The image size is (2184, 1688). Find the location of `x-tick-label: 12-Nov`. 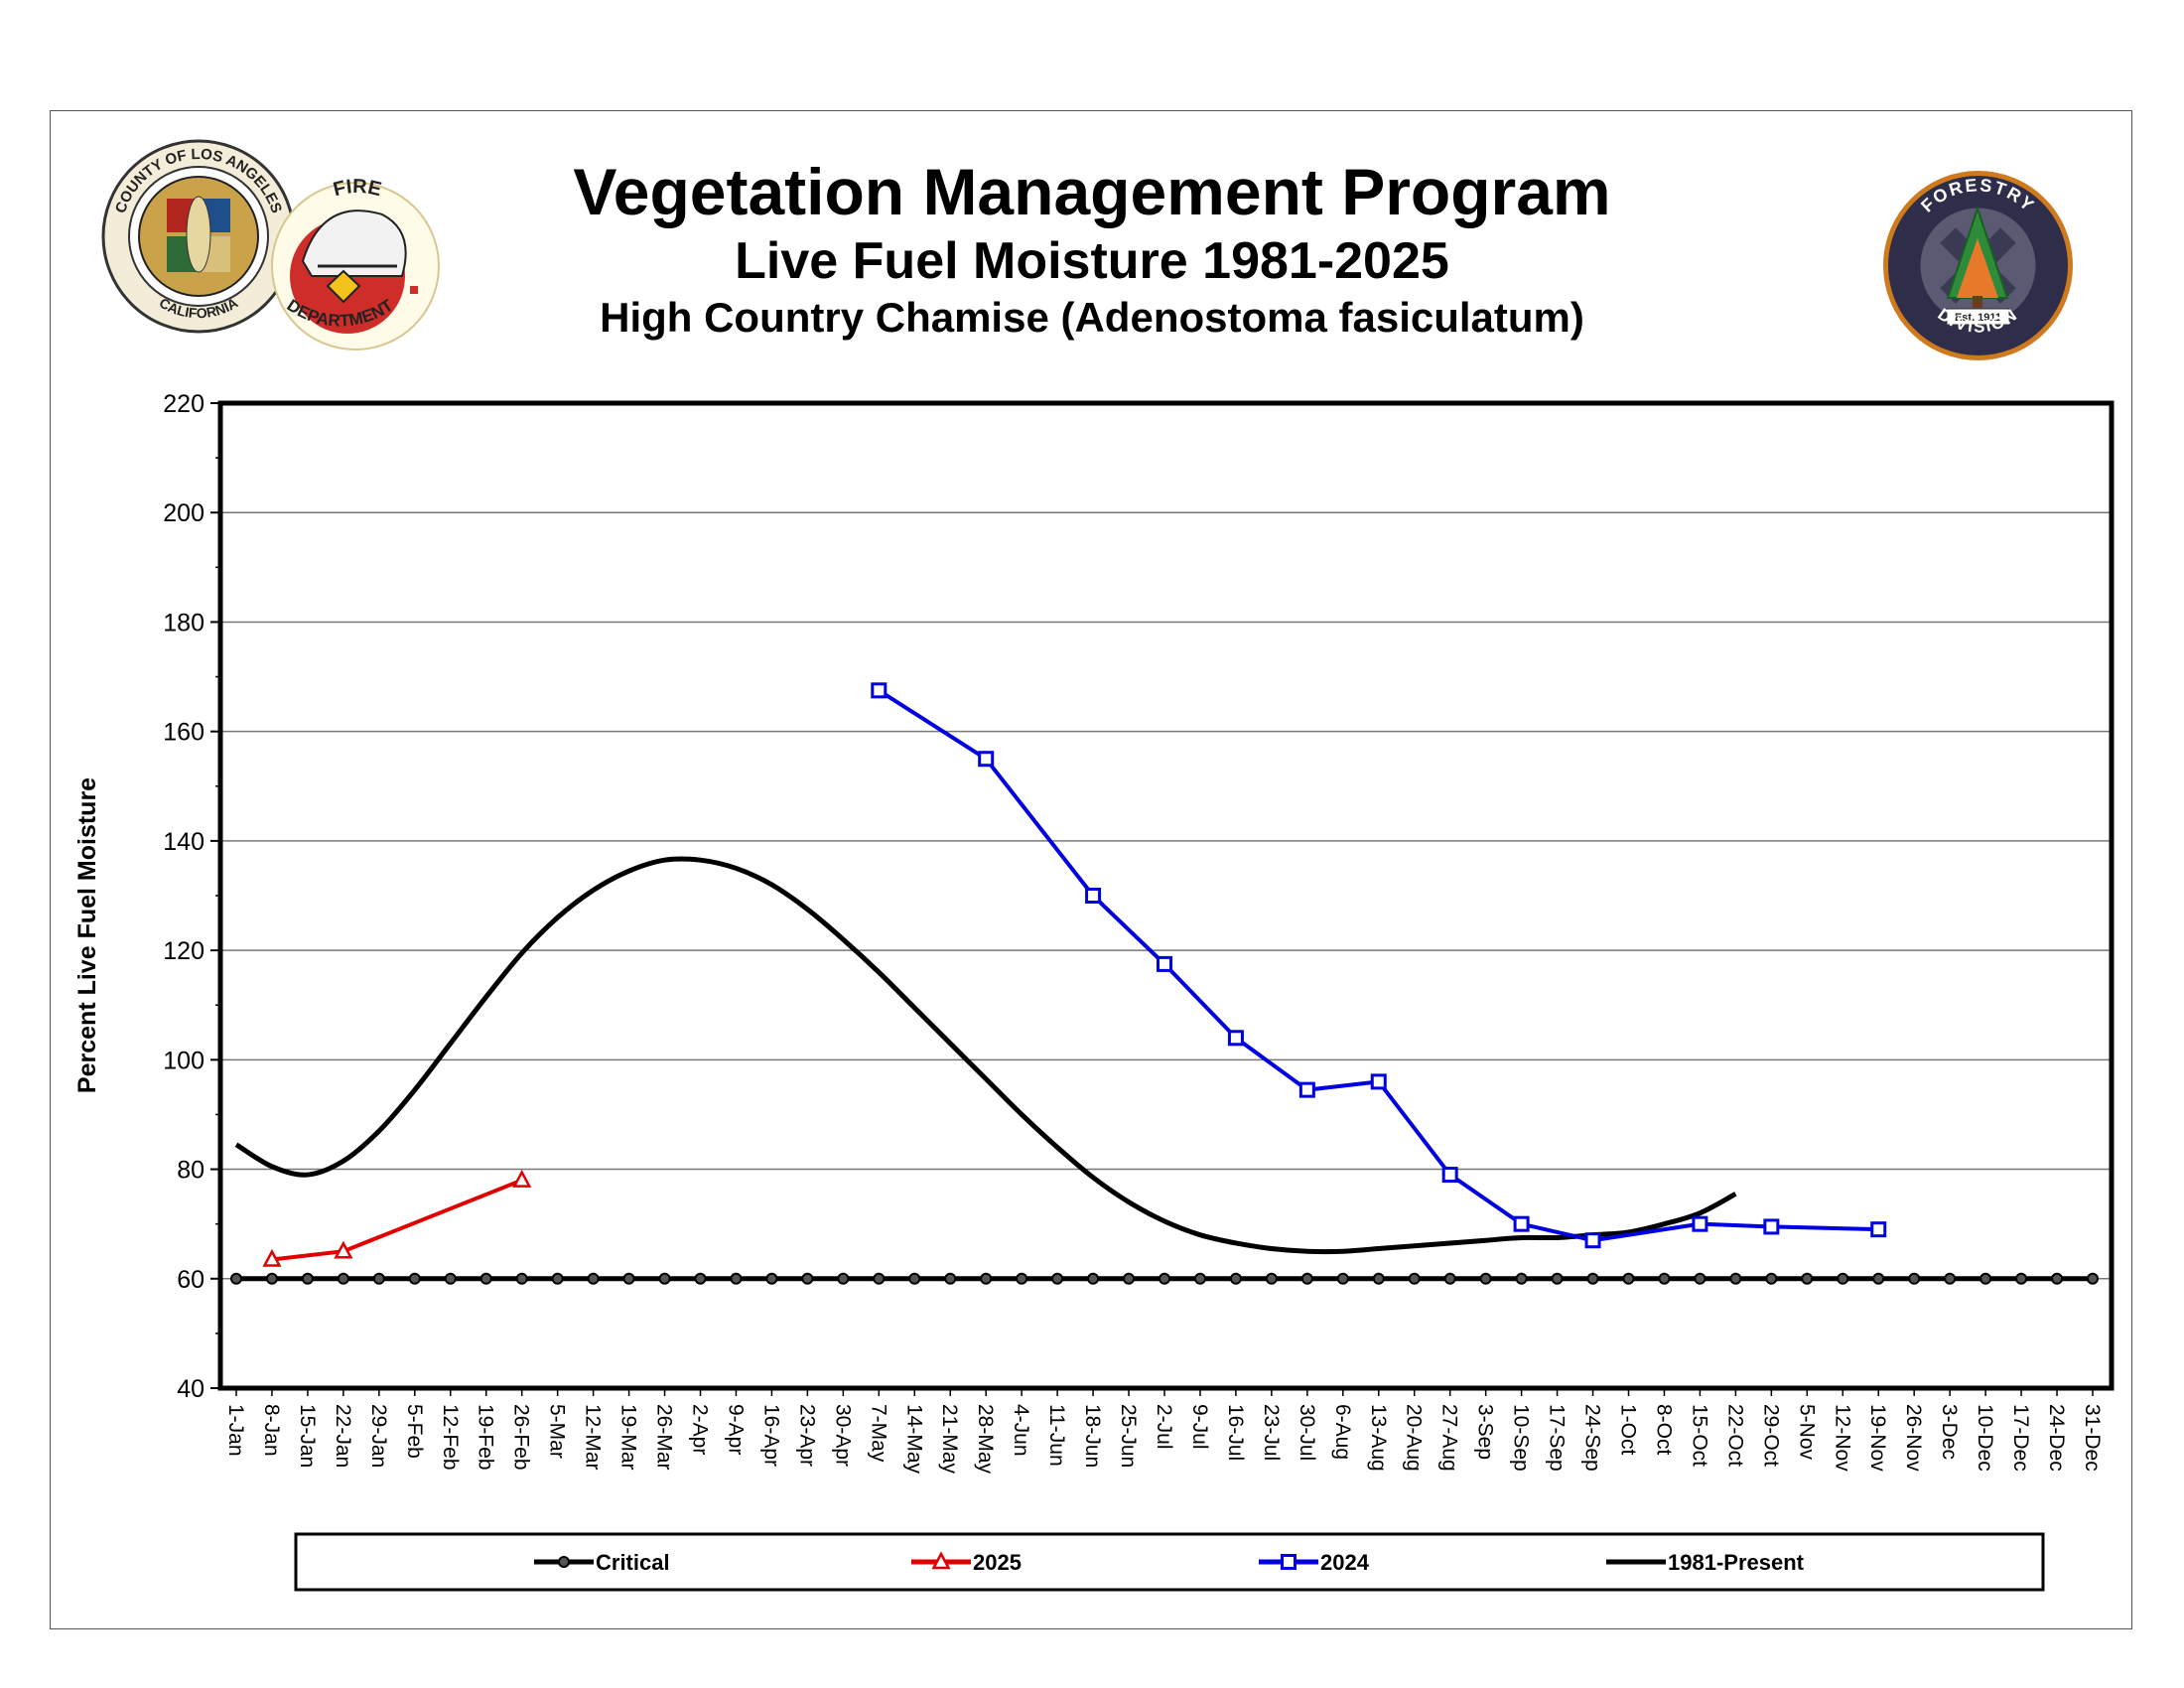

x-tick-label: 12-Nov is located at coordinates (1842, 1438).